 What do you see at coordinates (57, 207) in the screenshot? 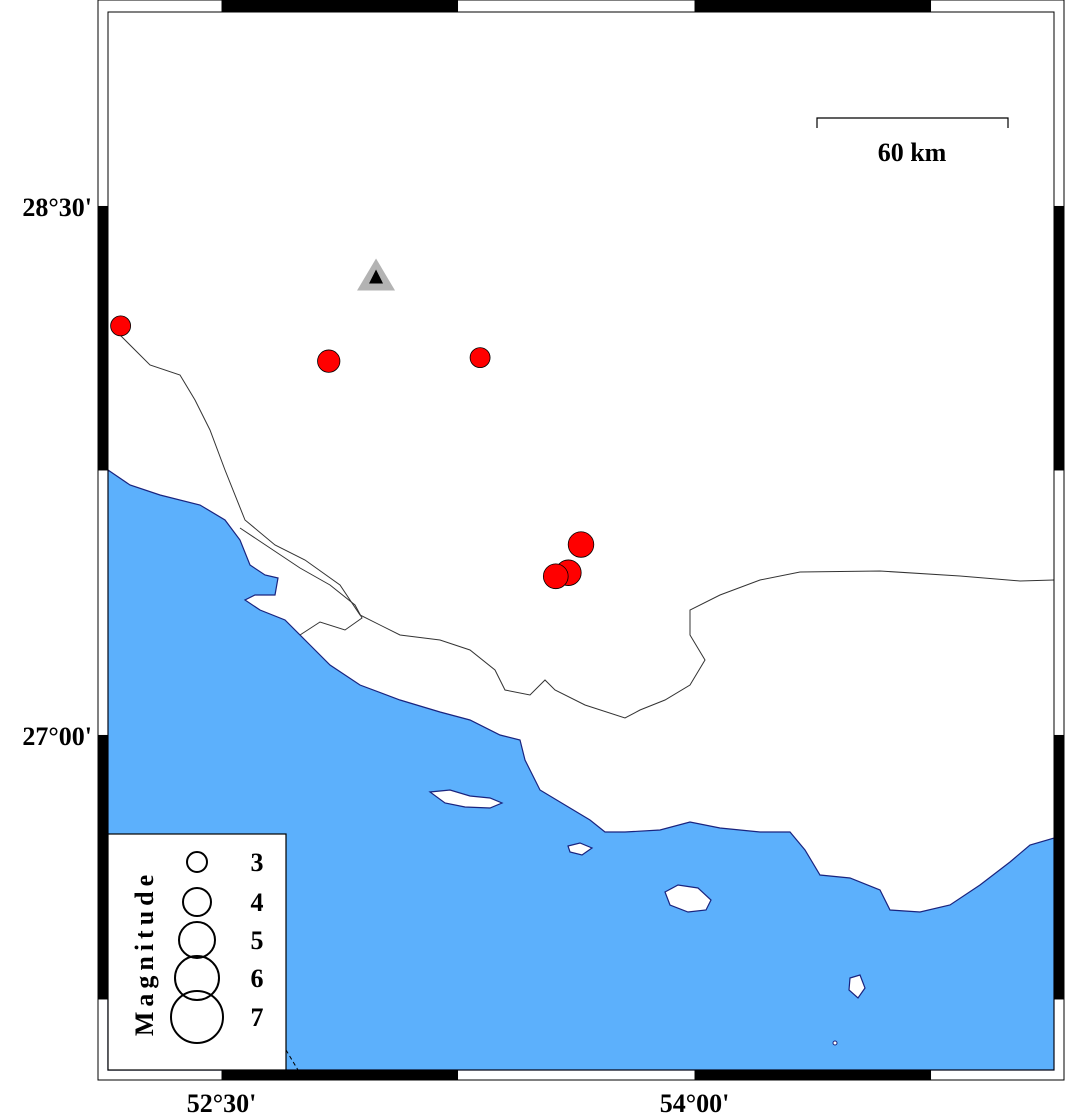
I see `latitude-label: 28°30'` at bounding box center [57, 207].